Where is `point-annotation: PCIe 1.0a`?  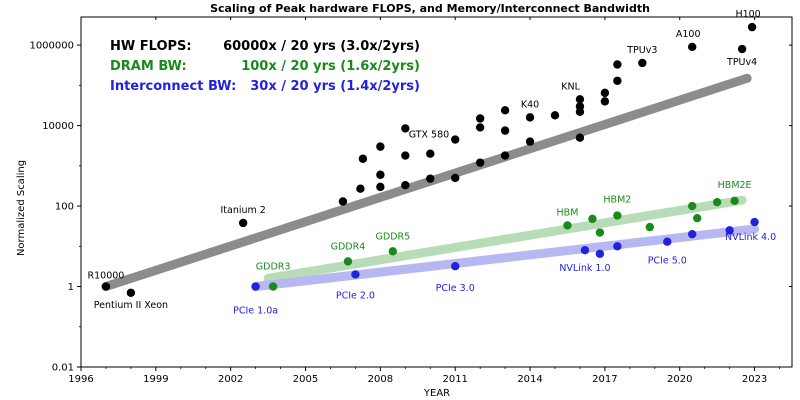 point-annotation: PCIe 1.0a is located at coordinates (255, 311).